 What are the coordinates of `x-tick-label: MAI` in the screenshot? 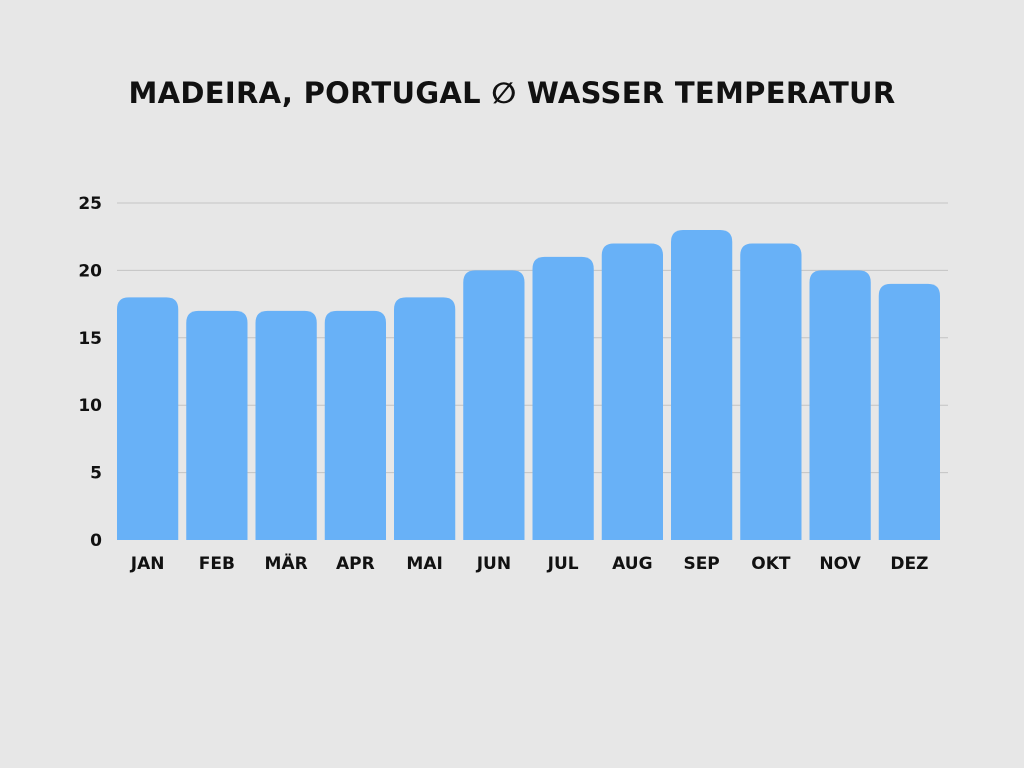 It's located at (424, 564).